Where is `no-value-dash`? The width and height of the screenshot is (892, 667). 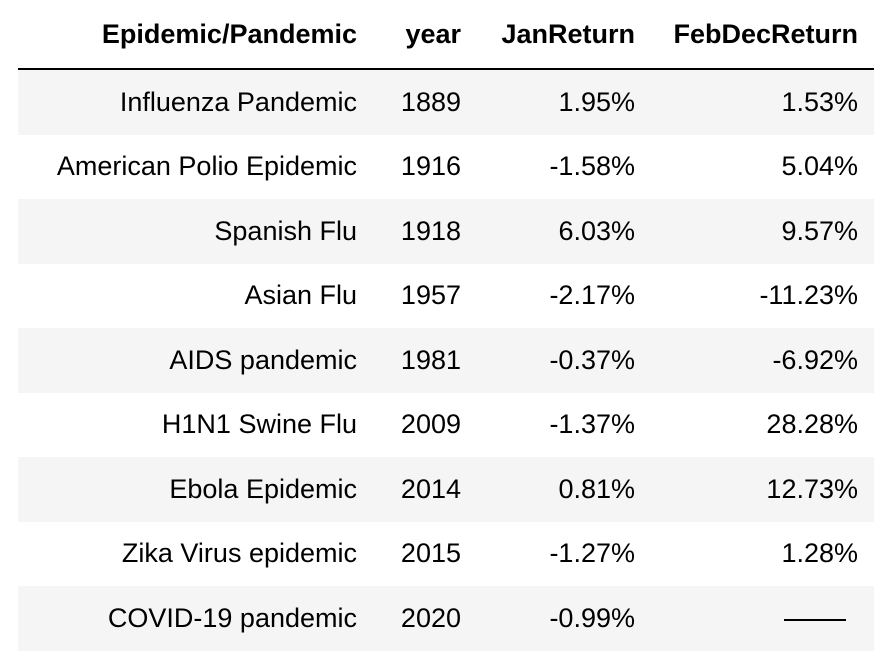 no-value-dash is located at coordinates (815, 619).